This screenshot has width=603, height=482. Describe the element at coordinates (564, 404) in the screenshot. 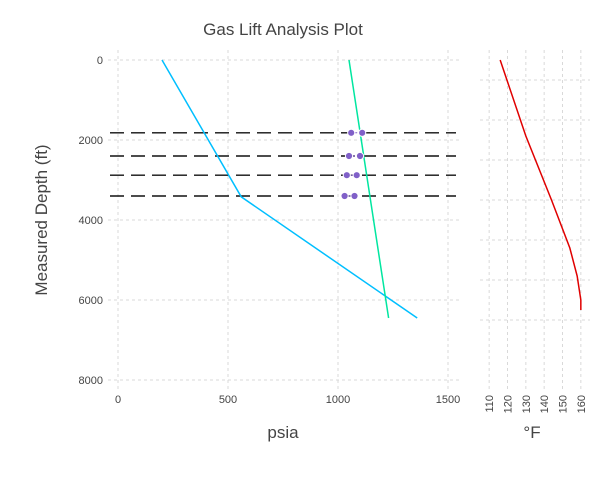

I see `x-tick-label: 150` at that location.